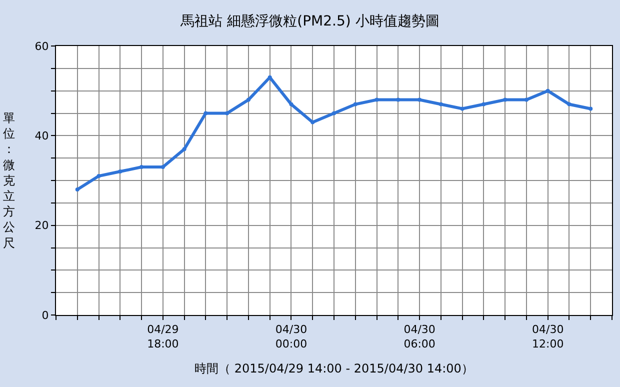  What do you see at coordinates (9, 180) in the screenshot?
I see `text: 單位：微克立方公尺` at bounding box center [9, 180].